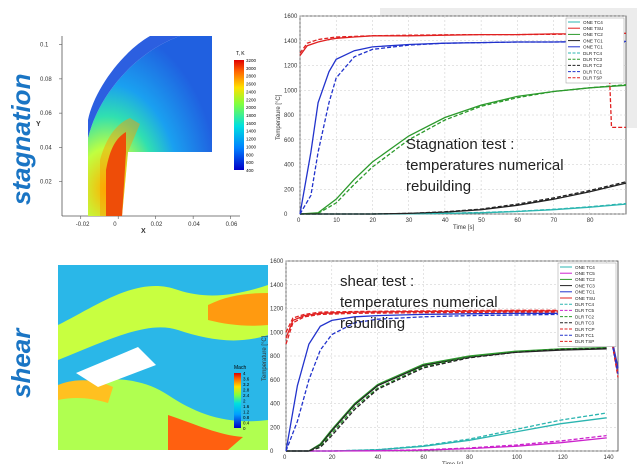 The width and height of the screenshot is (637, 464). Describe the element at coordinates (463, 228) in the screenshot. I see `x-axis-label: Time [s]` at that location.